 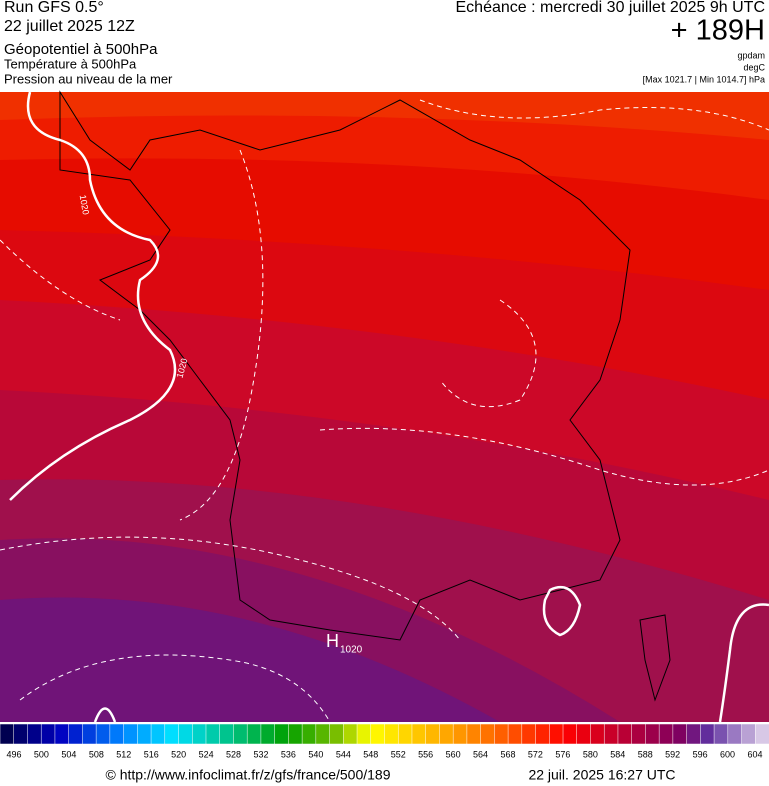 What do you see at coordinates (655, 658) in the screenshot?
I see `corsica` at bounding box center [655, 658].